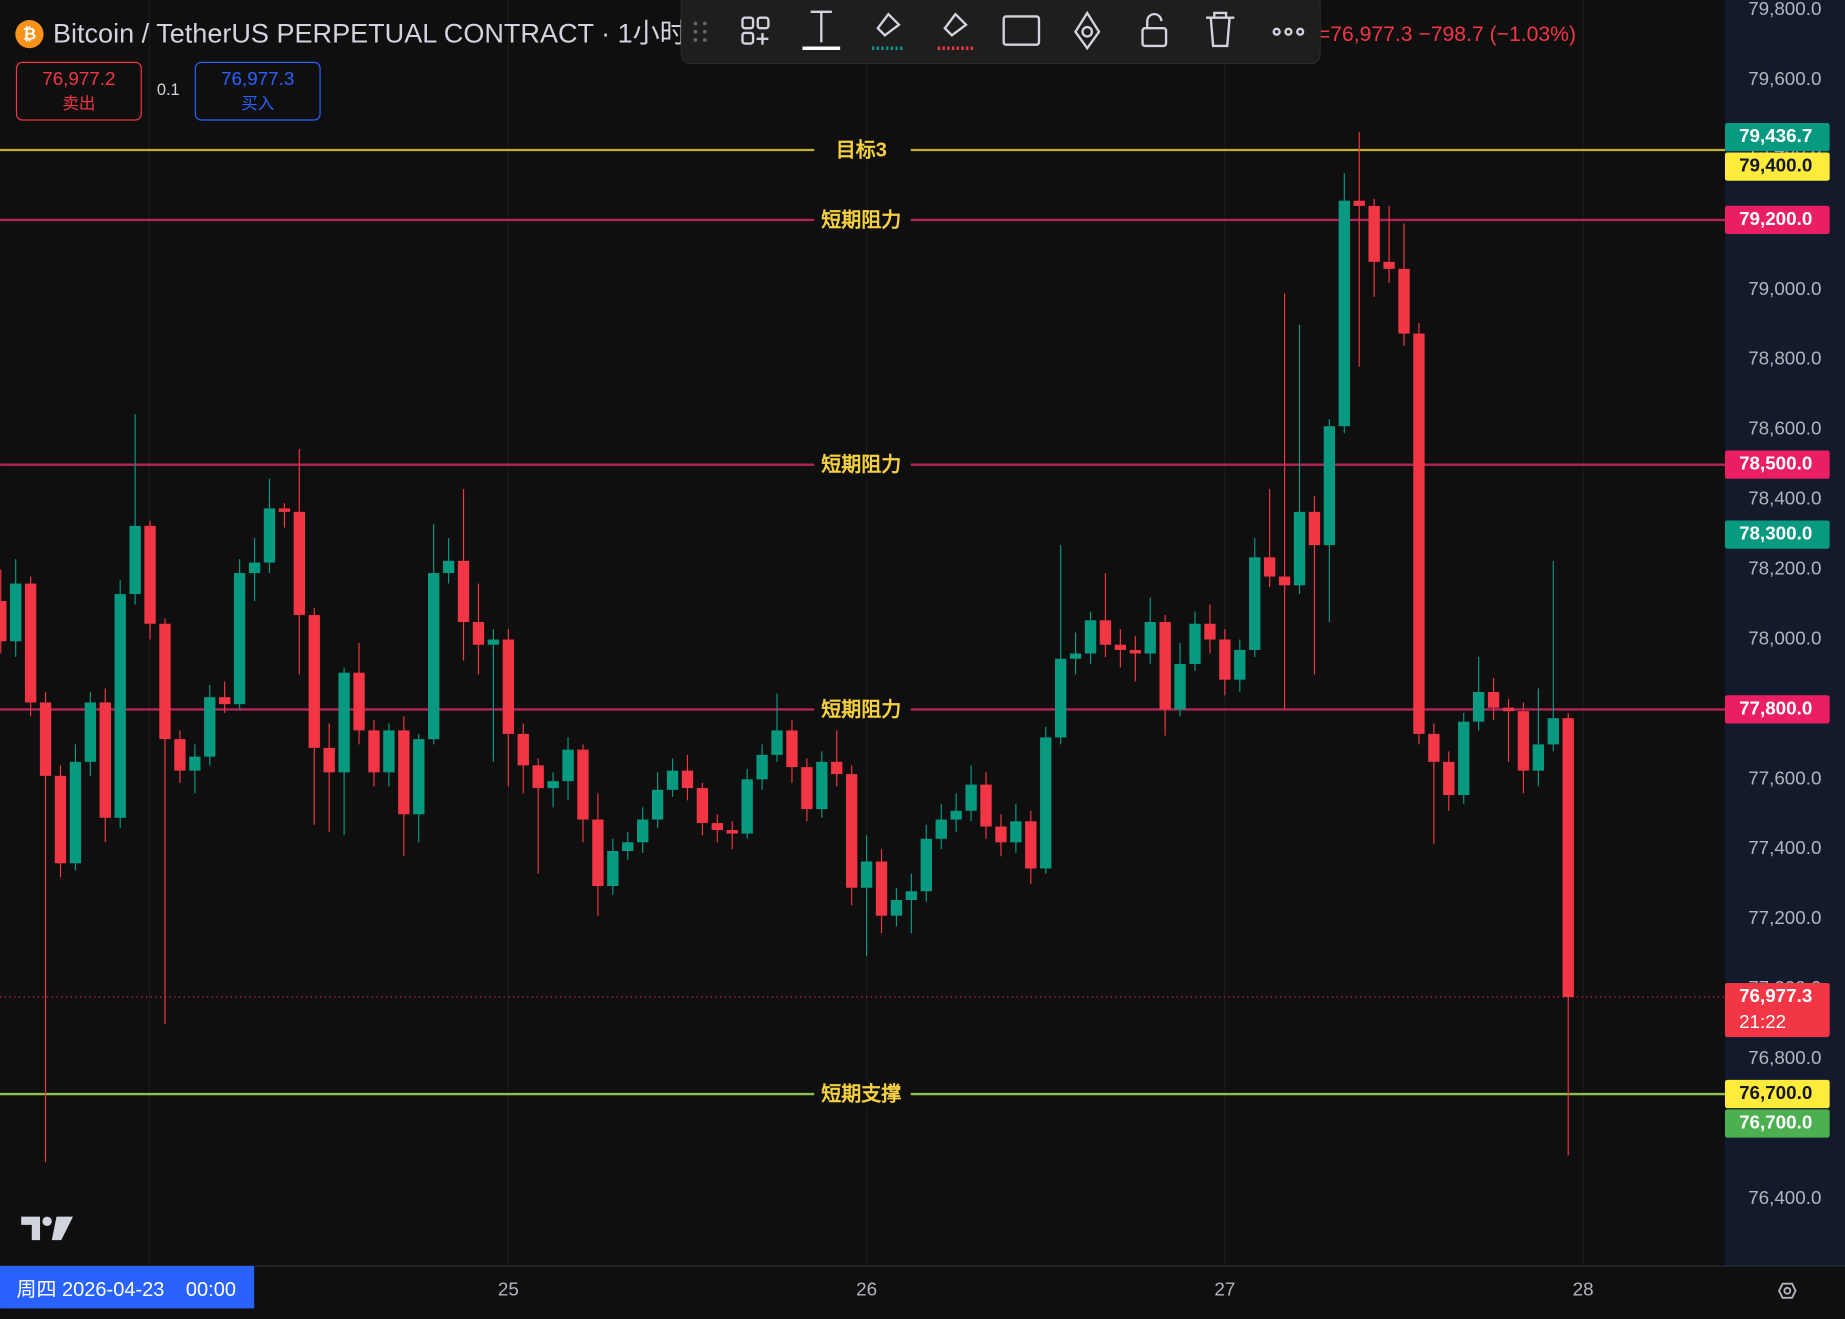 The image size is (1845, 1319). I want to click on tool-text, so click(821, 26).